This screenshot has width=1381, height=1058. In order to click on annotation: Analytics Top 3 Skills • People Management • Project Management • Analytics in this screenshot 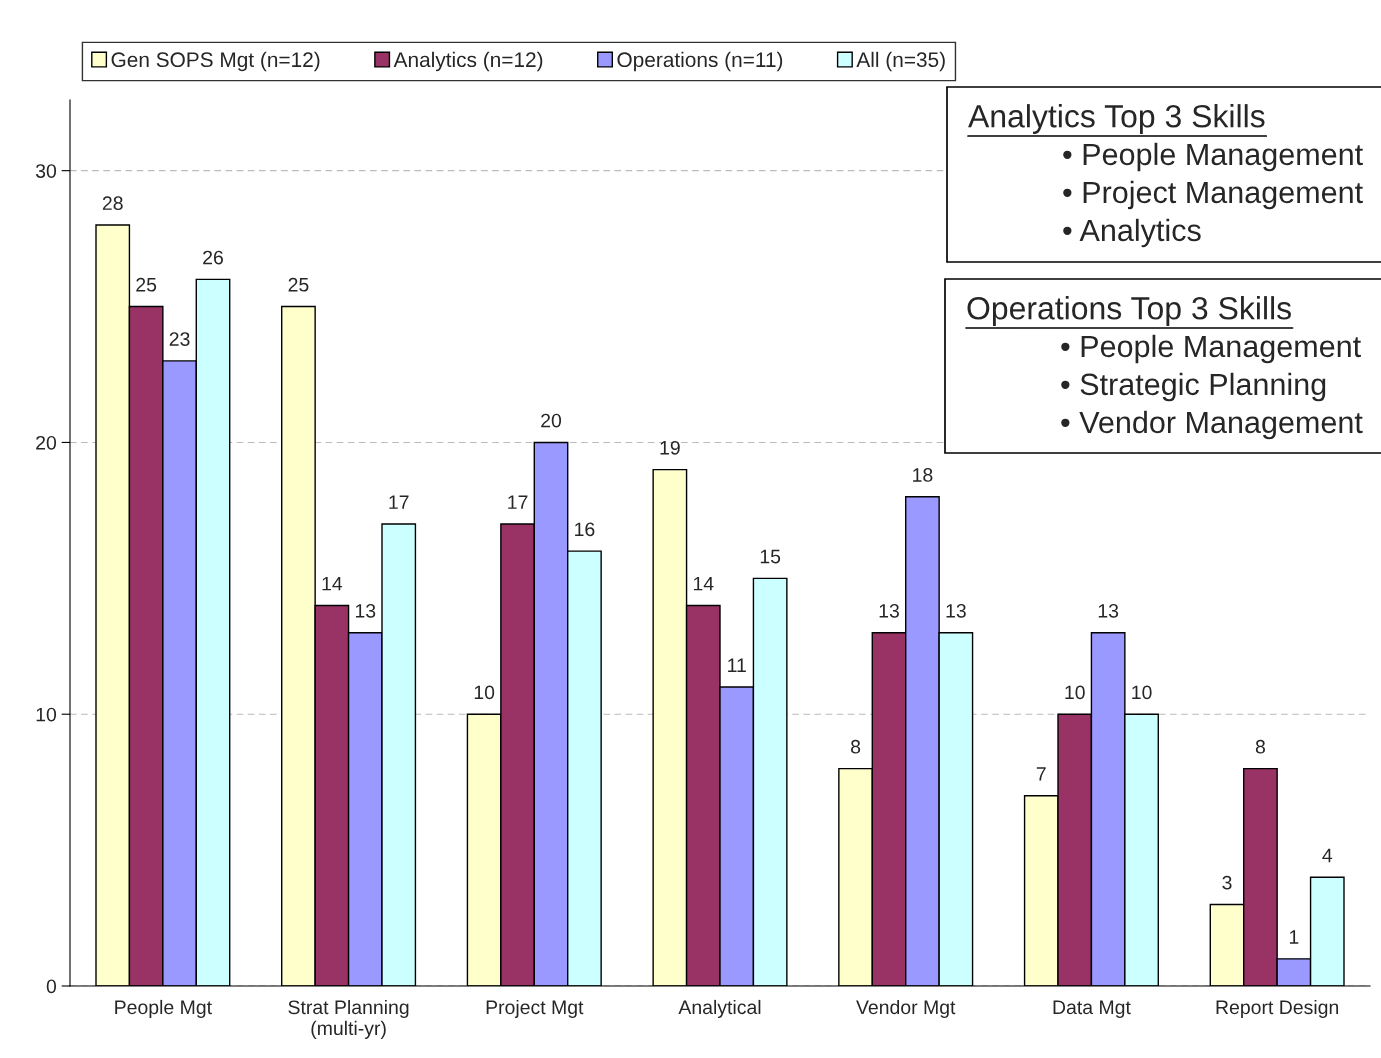, I will do `click(1165, 176)`.